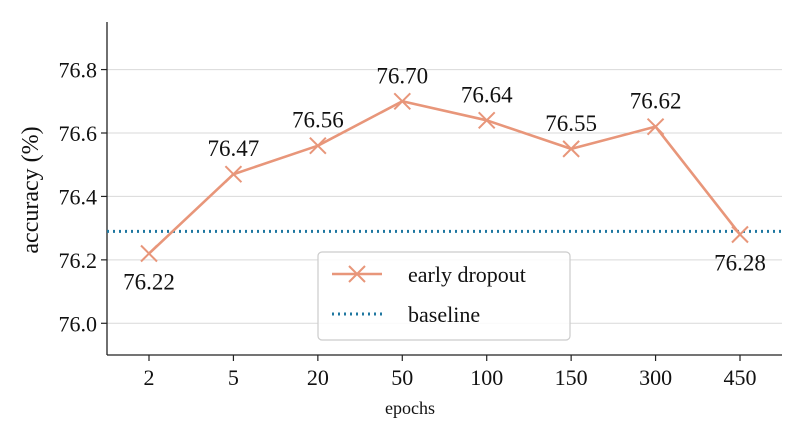 The width and height of the screenshot is (805, 429). Describe the element at coordinates (149, 377) in the screenshot. I see `x-tick-label: 2` at that location.